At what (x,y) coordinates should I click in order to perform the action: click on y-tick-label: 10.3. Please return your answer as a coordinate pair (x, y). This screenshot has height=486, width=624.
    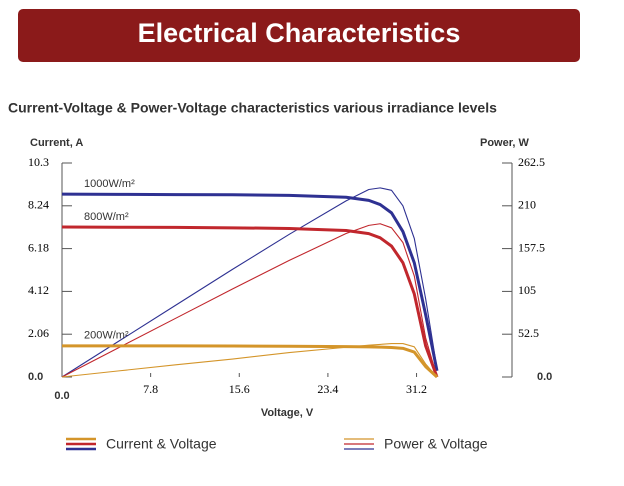
    Looking at the image, I should click on (38, 162).